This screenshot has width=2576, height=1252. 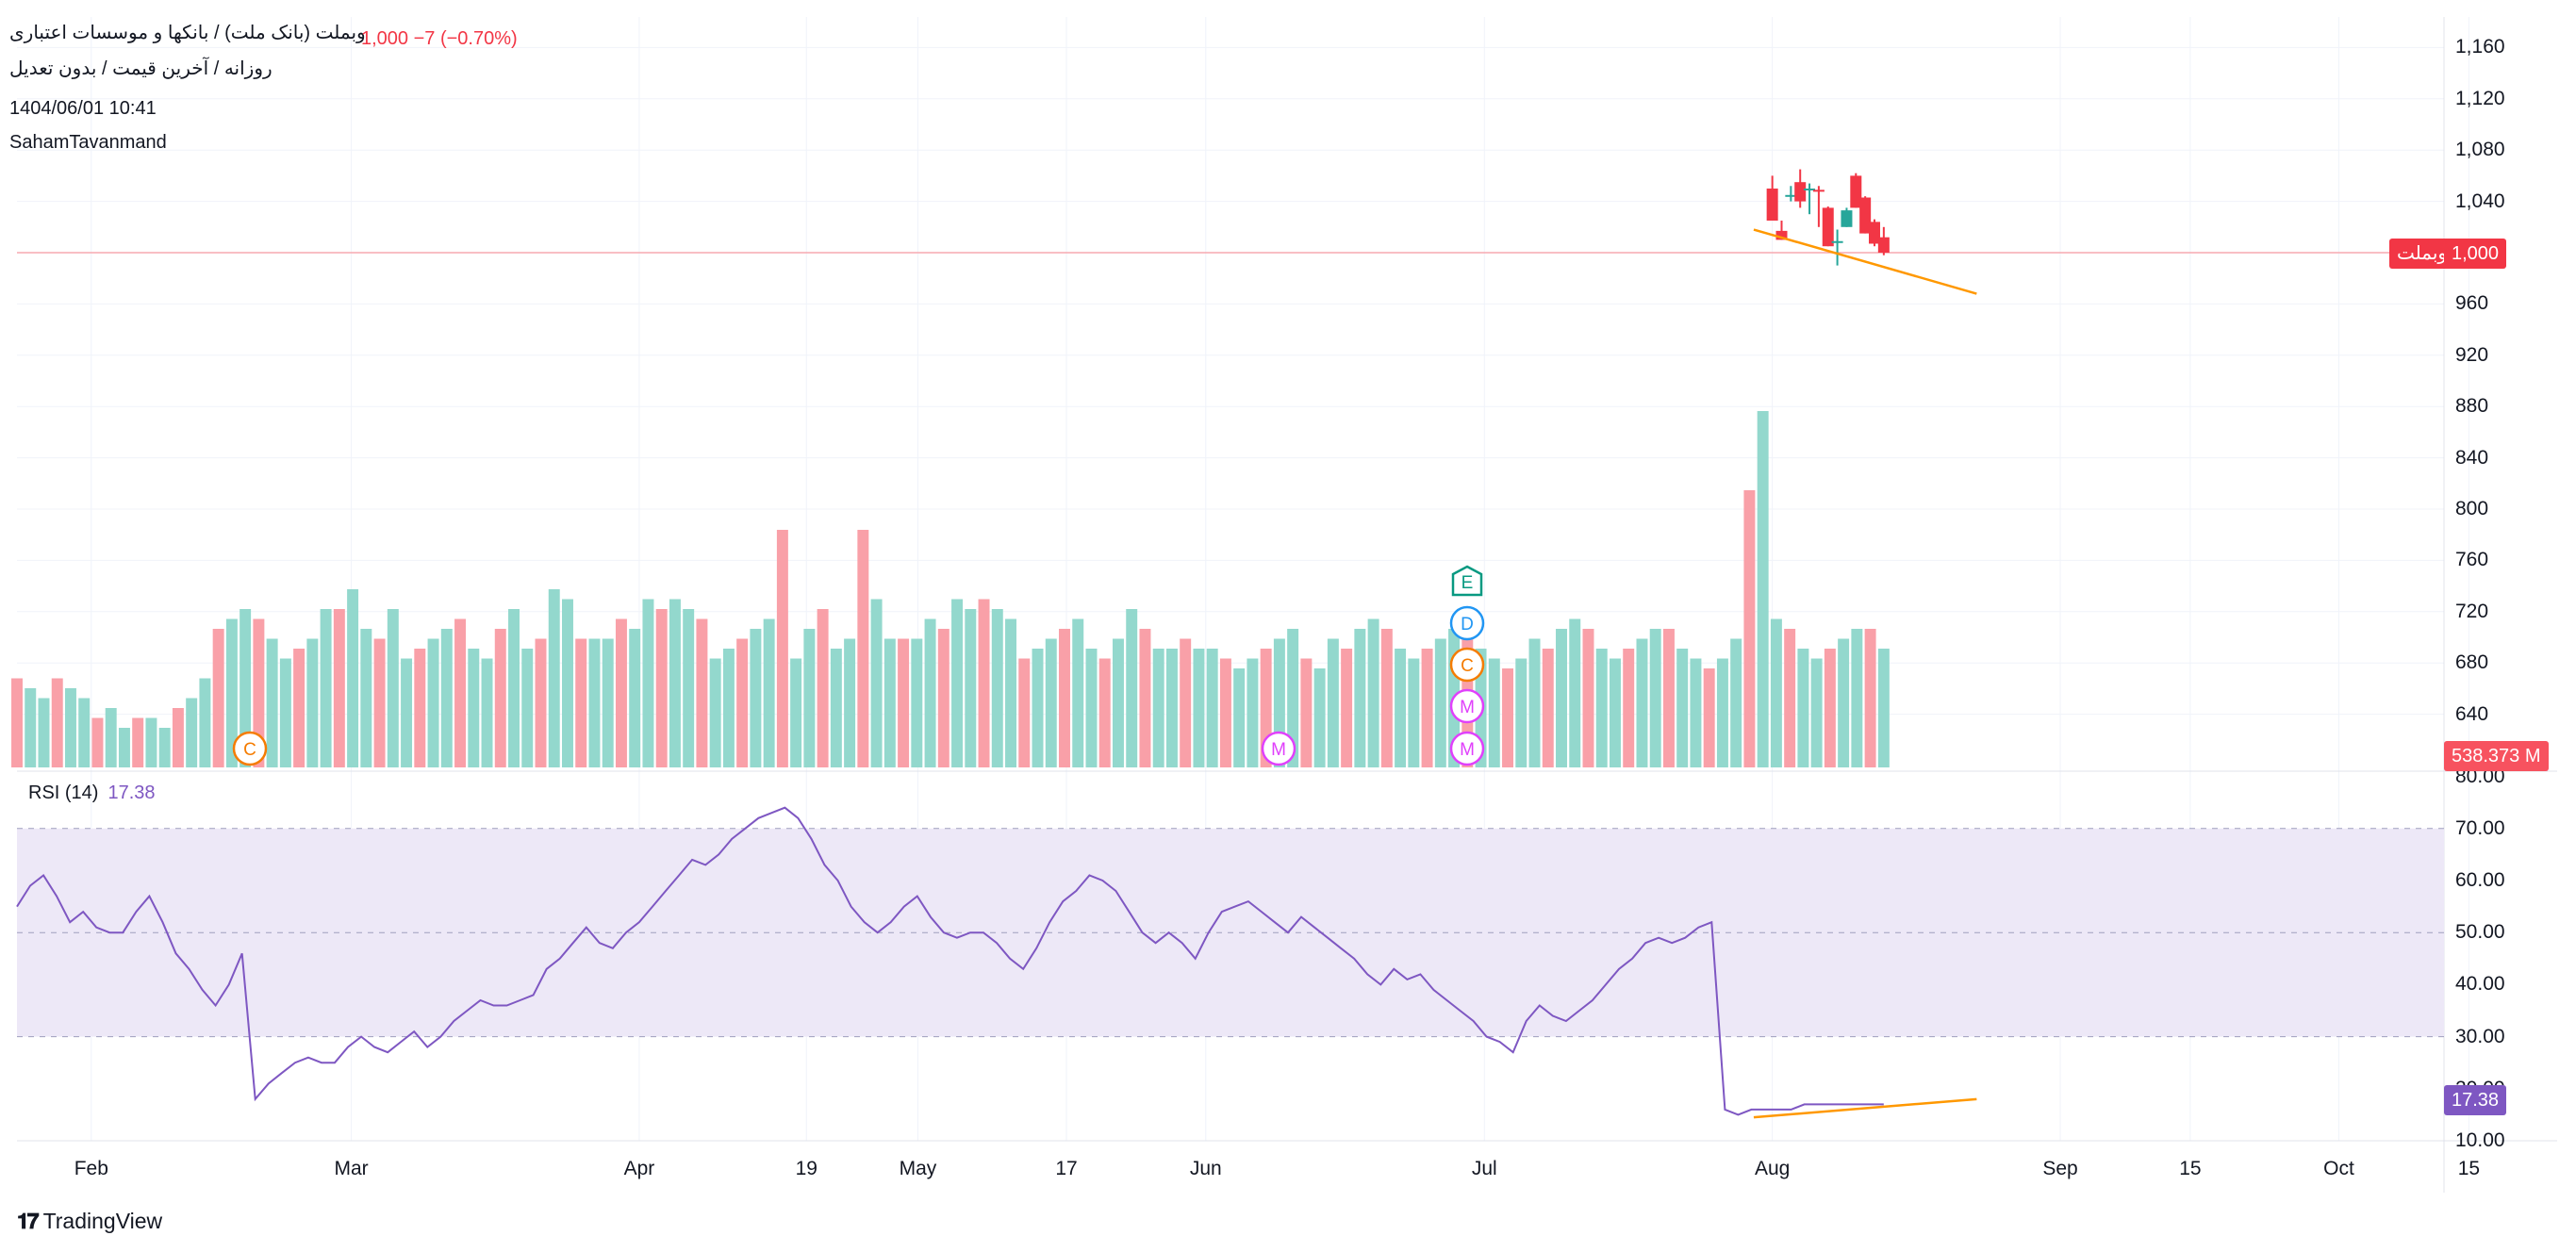 What do you see at coordinates (131, 792) in the screenshot?
I see `rsi-value: 17.38` at bounding box center [131, 792].